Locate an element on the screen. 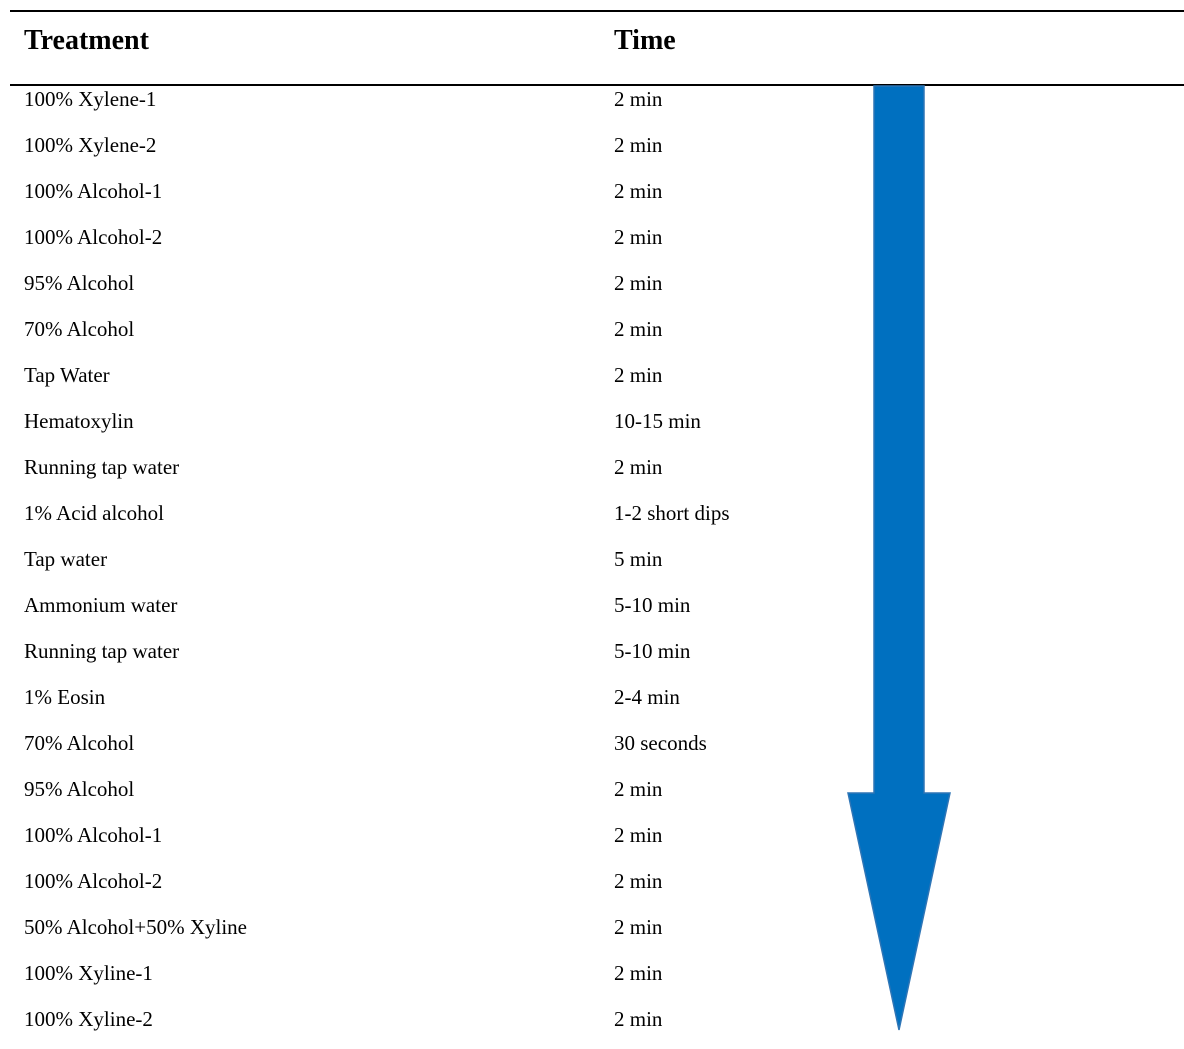 The width and height of the screenshot is (1184, 1049). down-arrow-shape is located at coordinates (899, 558).